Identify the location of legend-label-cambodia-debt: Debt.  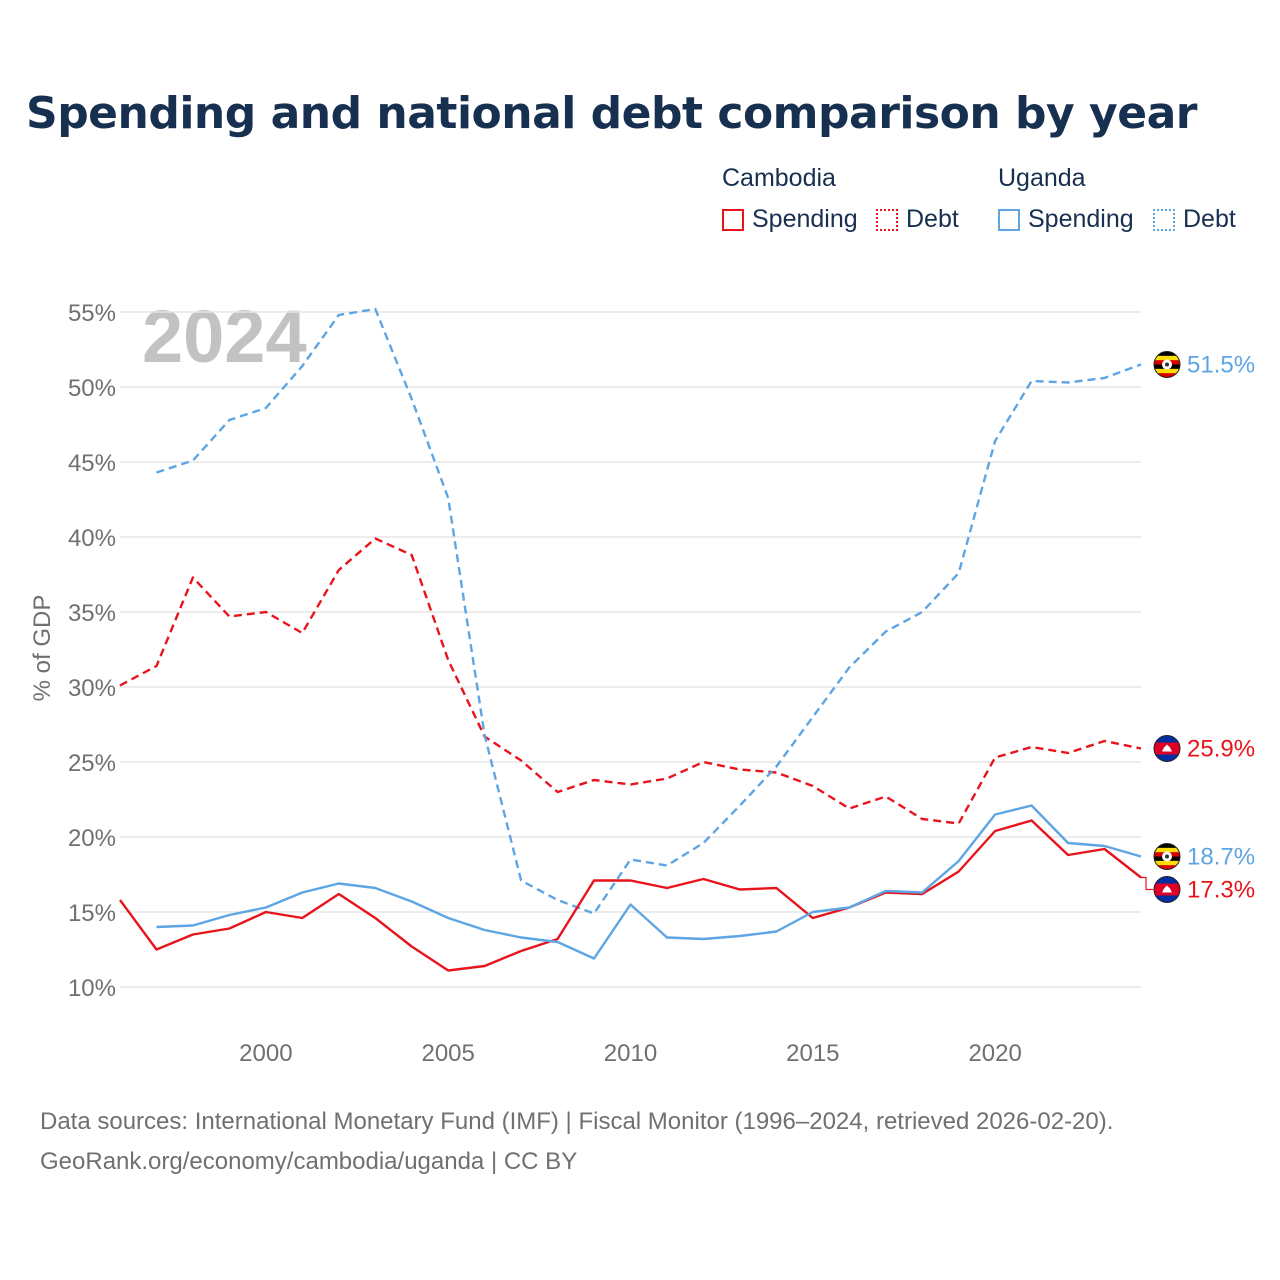
(932, 219).